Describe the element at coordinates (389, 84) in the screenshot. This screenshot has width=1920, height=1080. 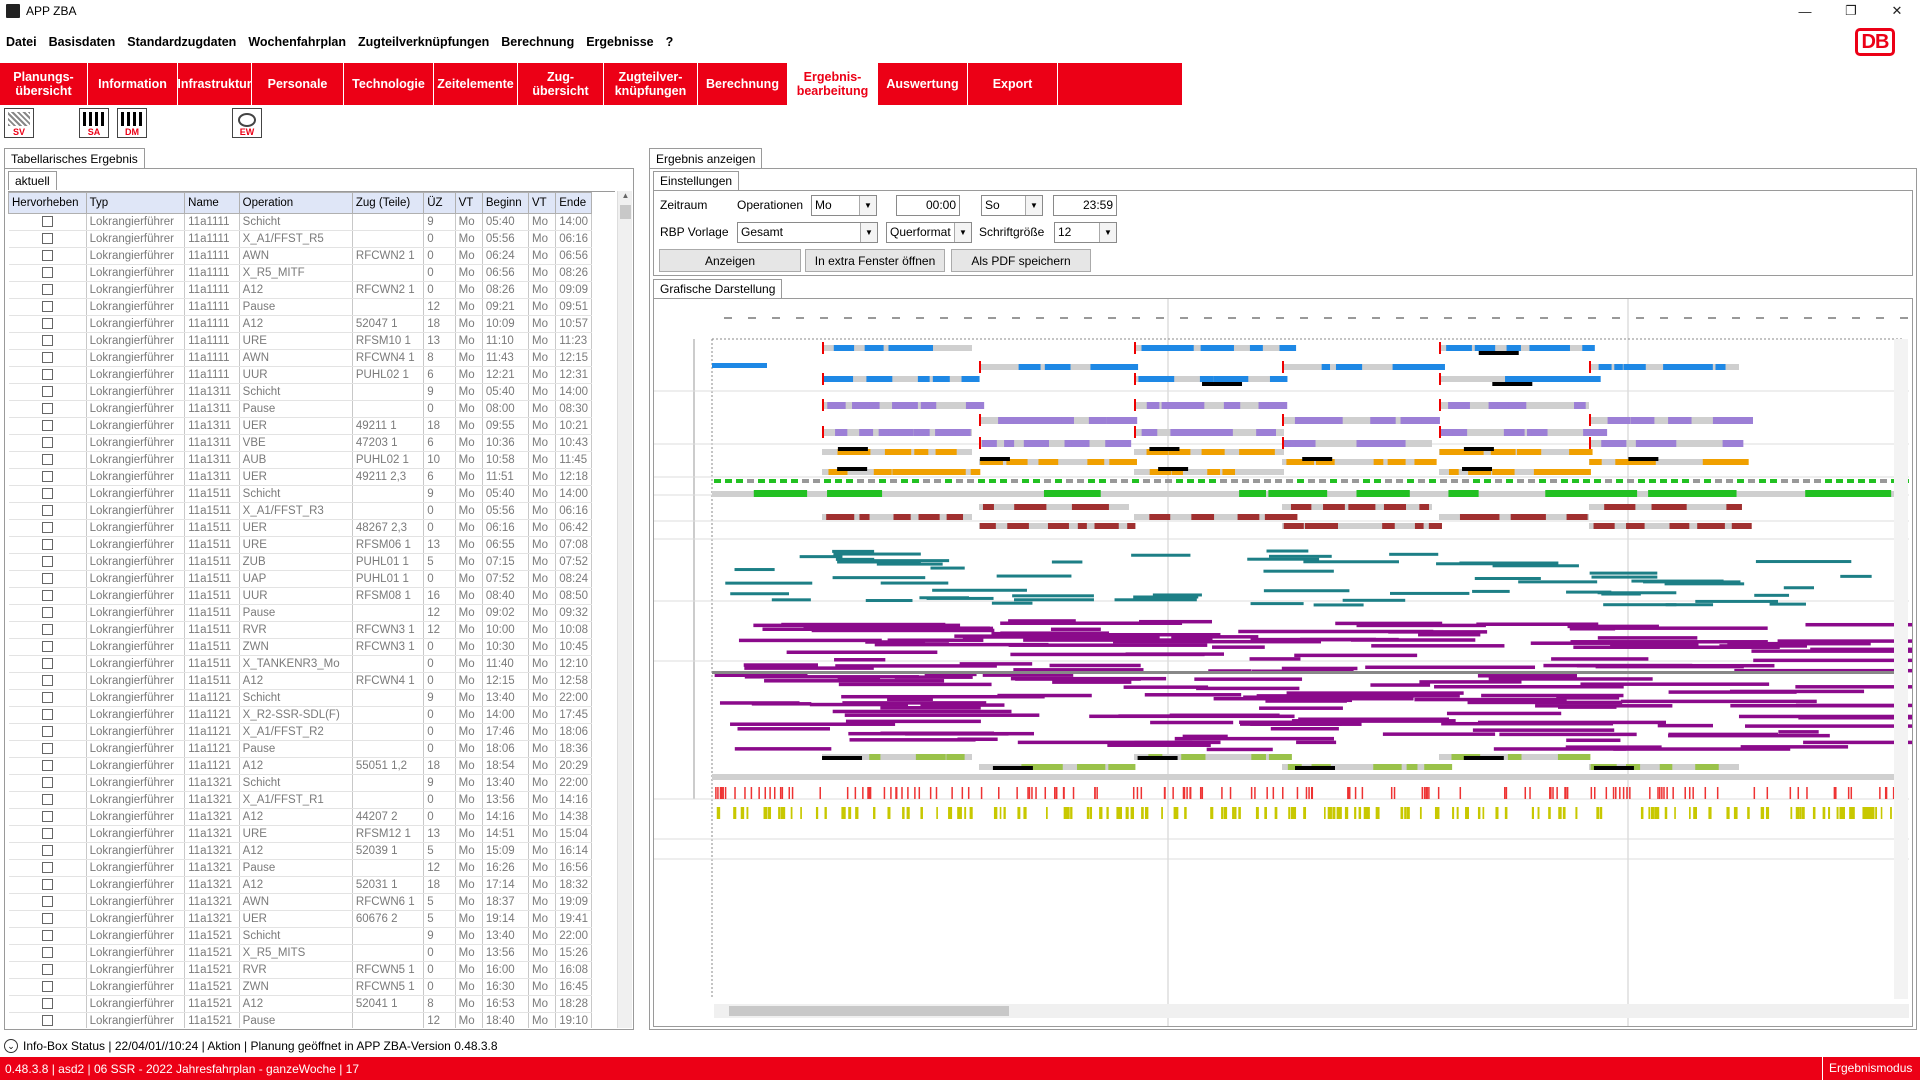
I see `nav-button-4: Technologie` at that location.